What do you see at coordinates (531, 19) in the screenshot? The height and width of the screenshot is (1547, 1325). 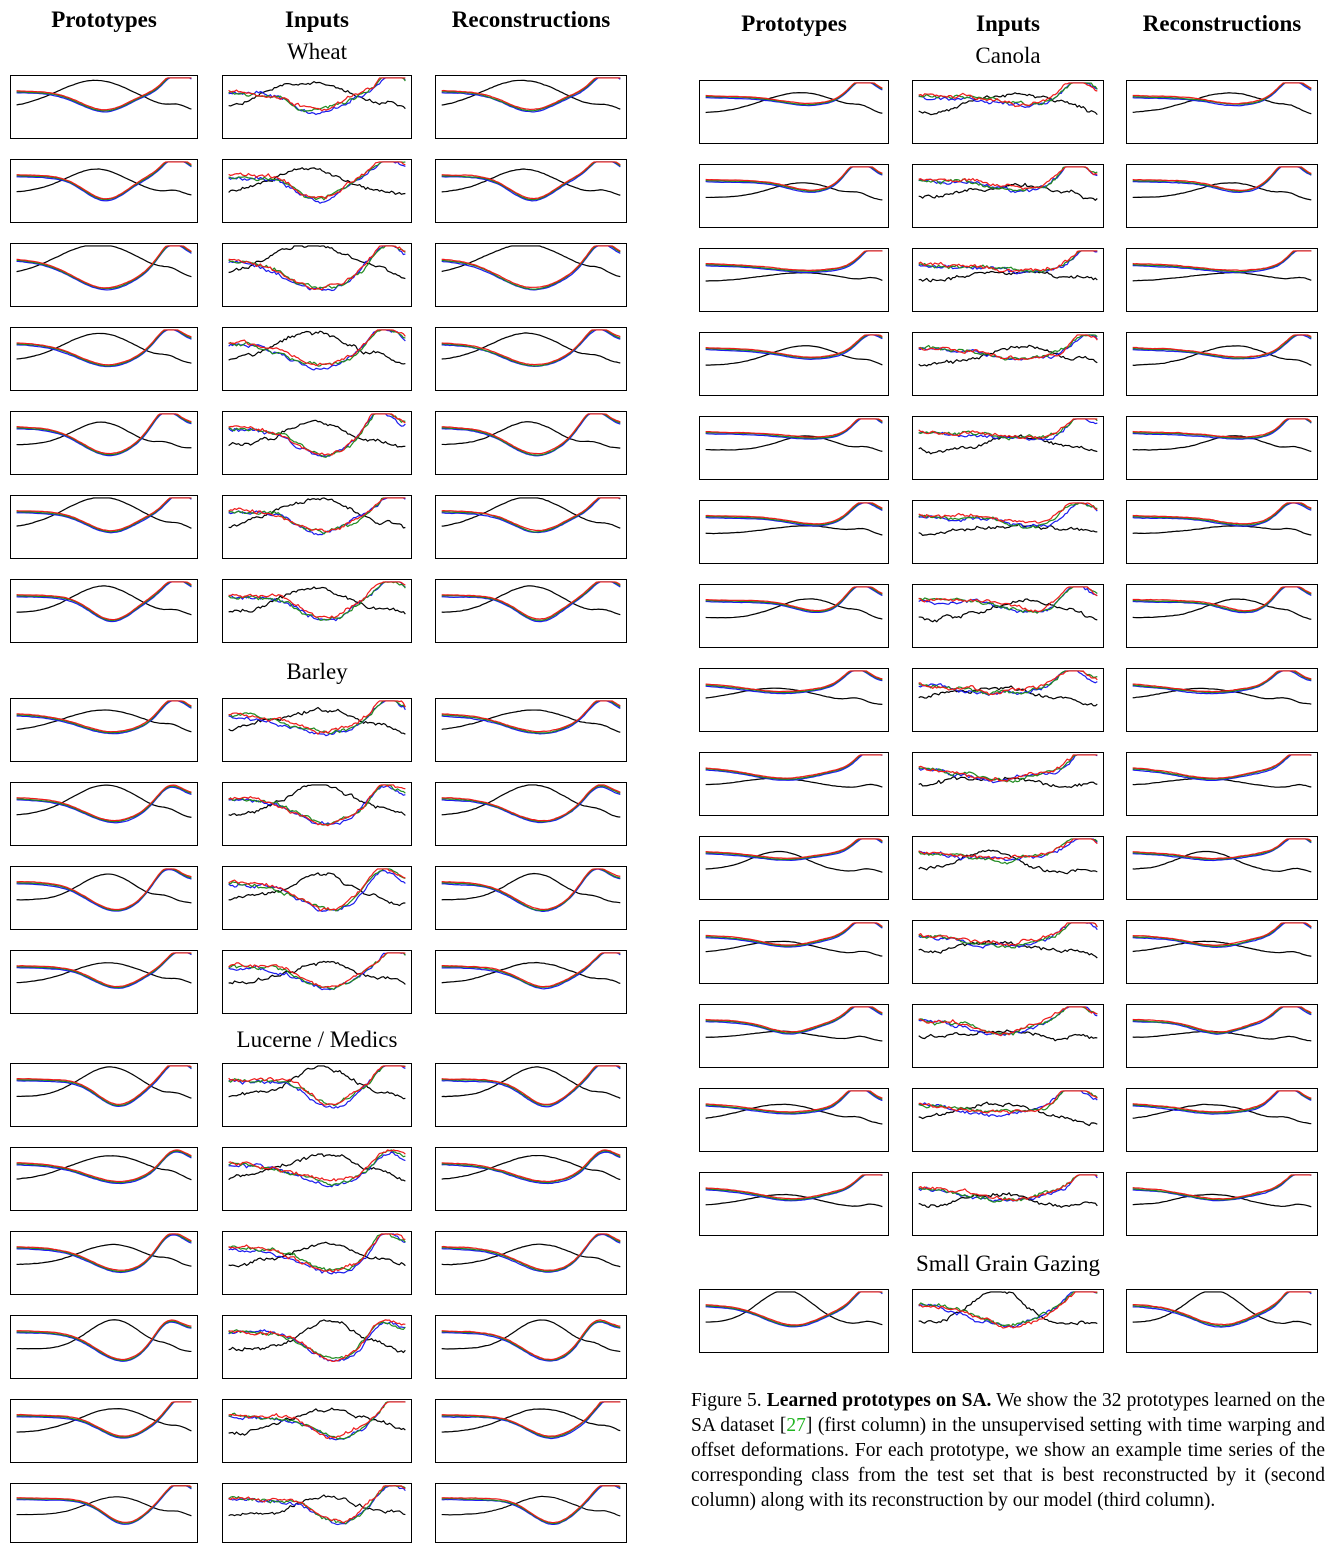 I see `left-header-reconstructions: Reconstructions` at bounding box center [531, 19].